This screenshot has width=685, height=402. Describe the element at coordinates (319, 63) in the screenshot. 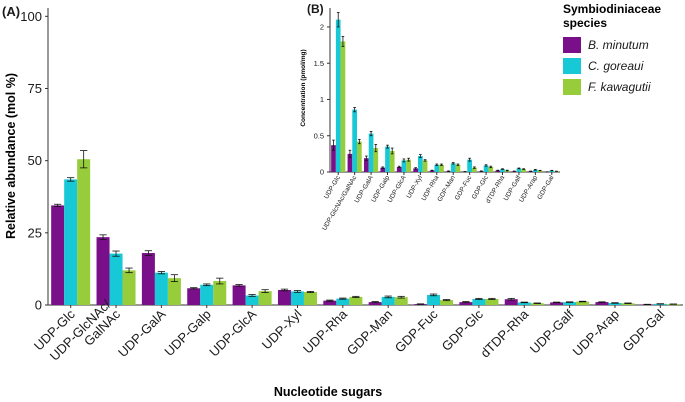

I see `y-tick-label: 1.5` at that location.